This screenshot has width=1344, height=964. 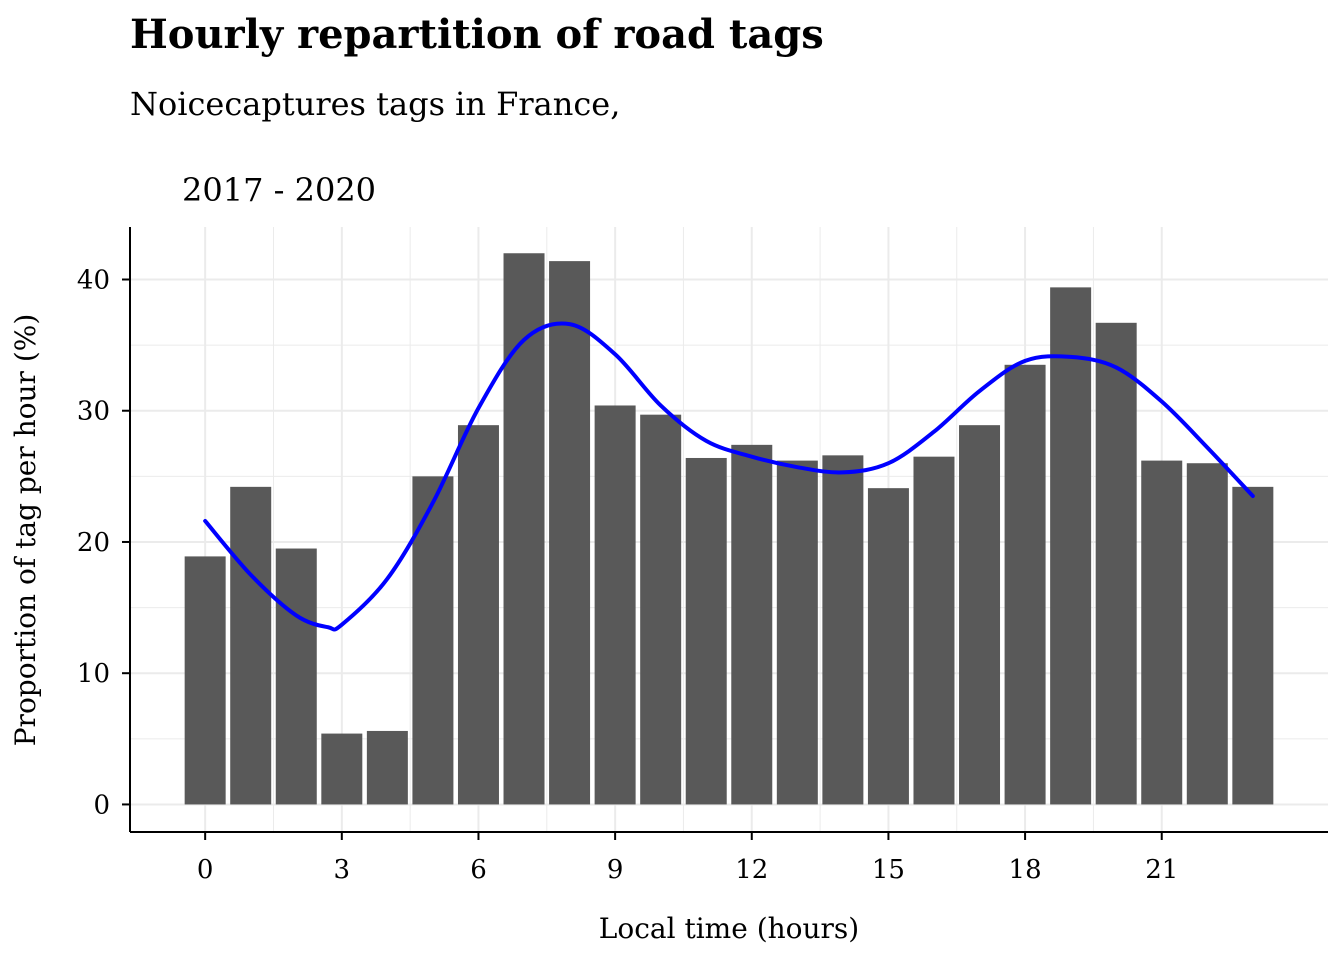 What do you see at coordinates (1025, 870) in the screenshot?
I see `x-tick-label: 18` at bounding box center [1025, 870].